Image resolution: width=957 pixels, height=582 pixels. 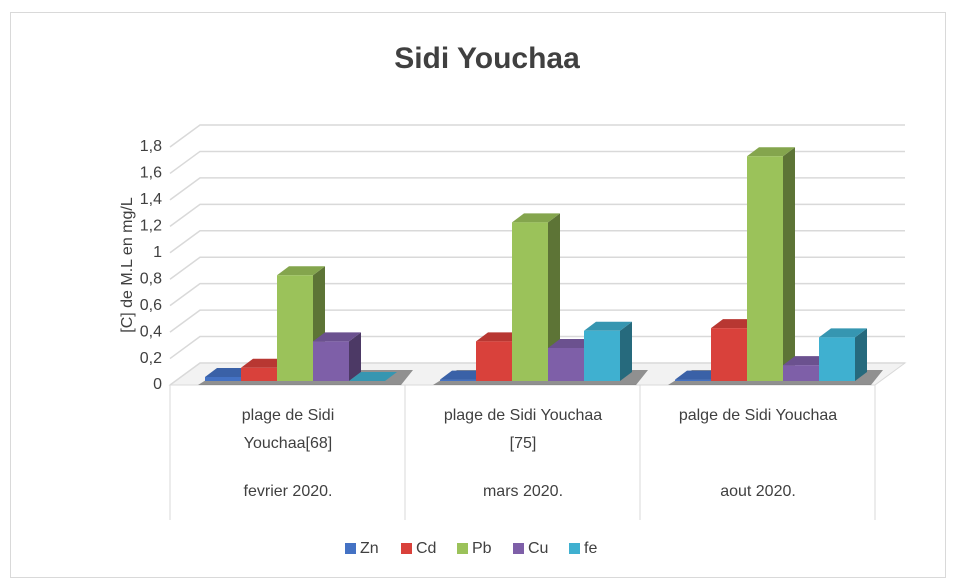 What do you see at coordinates (151, 199) in the screenshot?
I see `y-tick-label: 1,4` at bounding box center [151, 199].